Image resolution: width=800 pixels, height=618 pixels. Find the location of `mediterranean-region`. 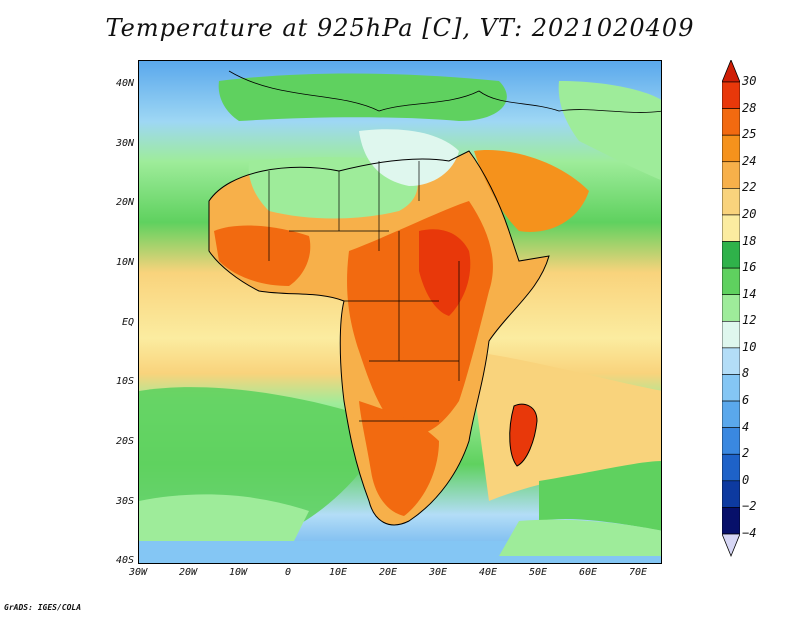

mediterranean-region is located at coordinates (362, 97).